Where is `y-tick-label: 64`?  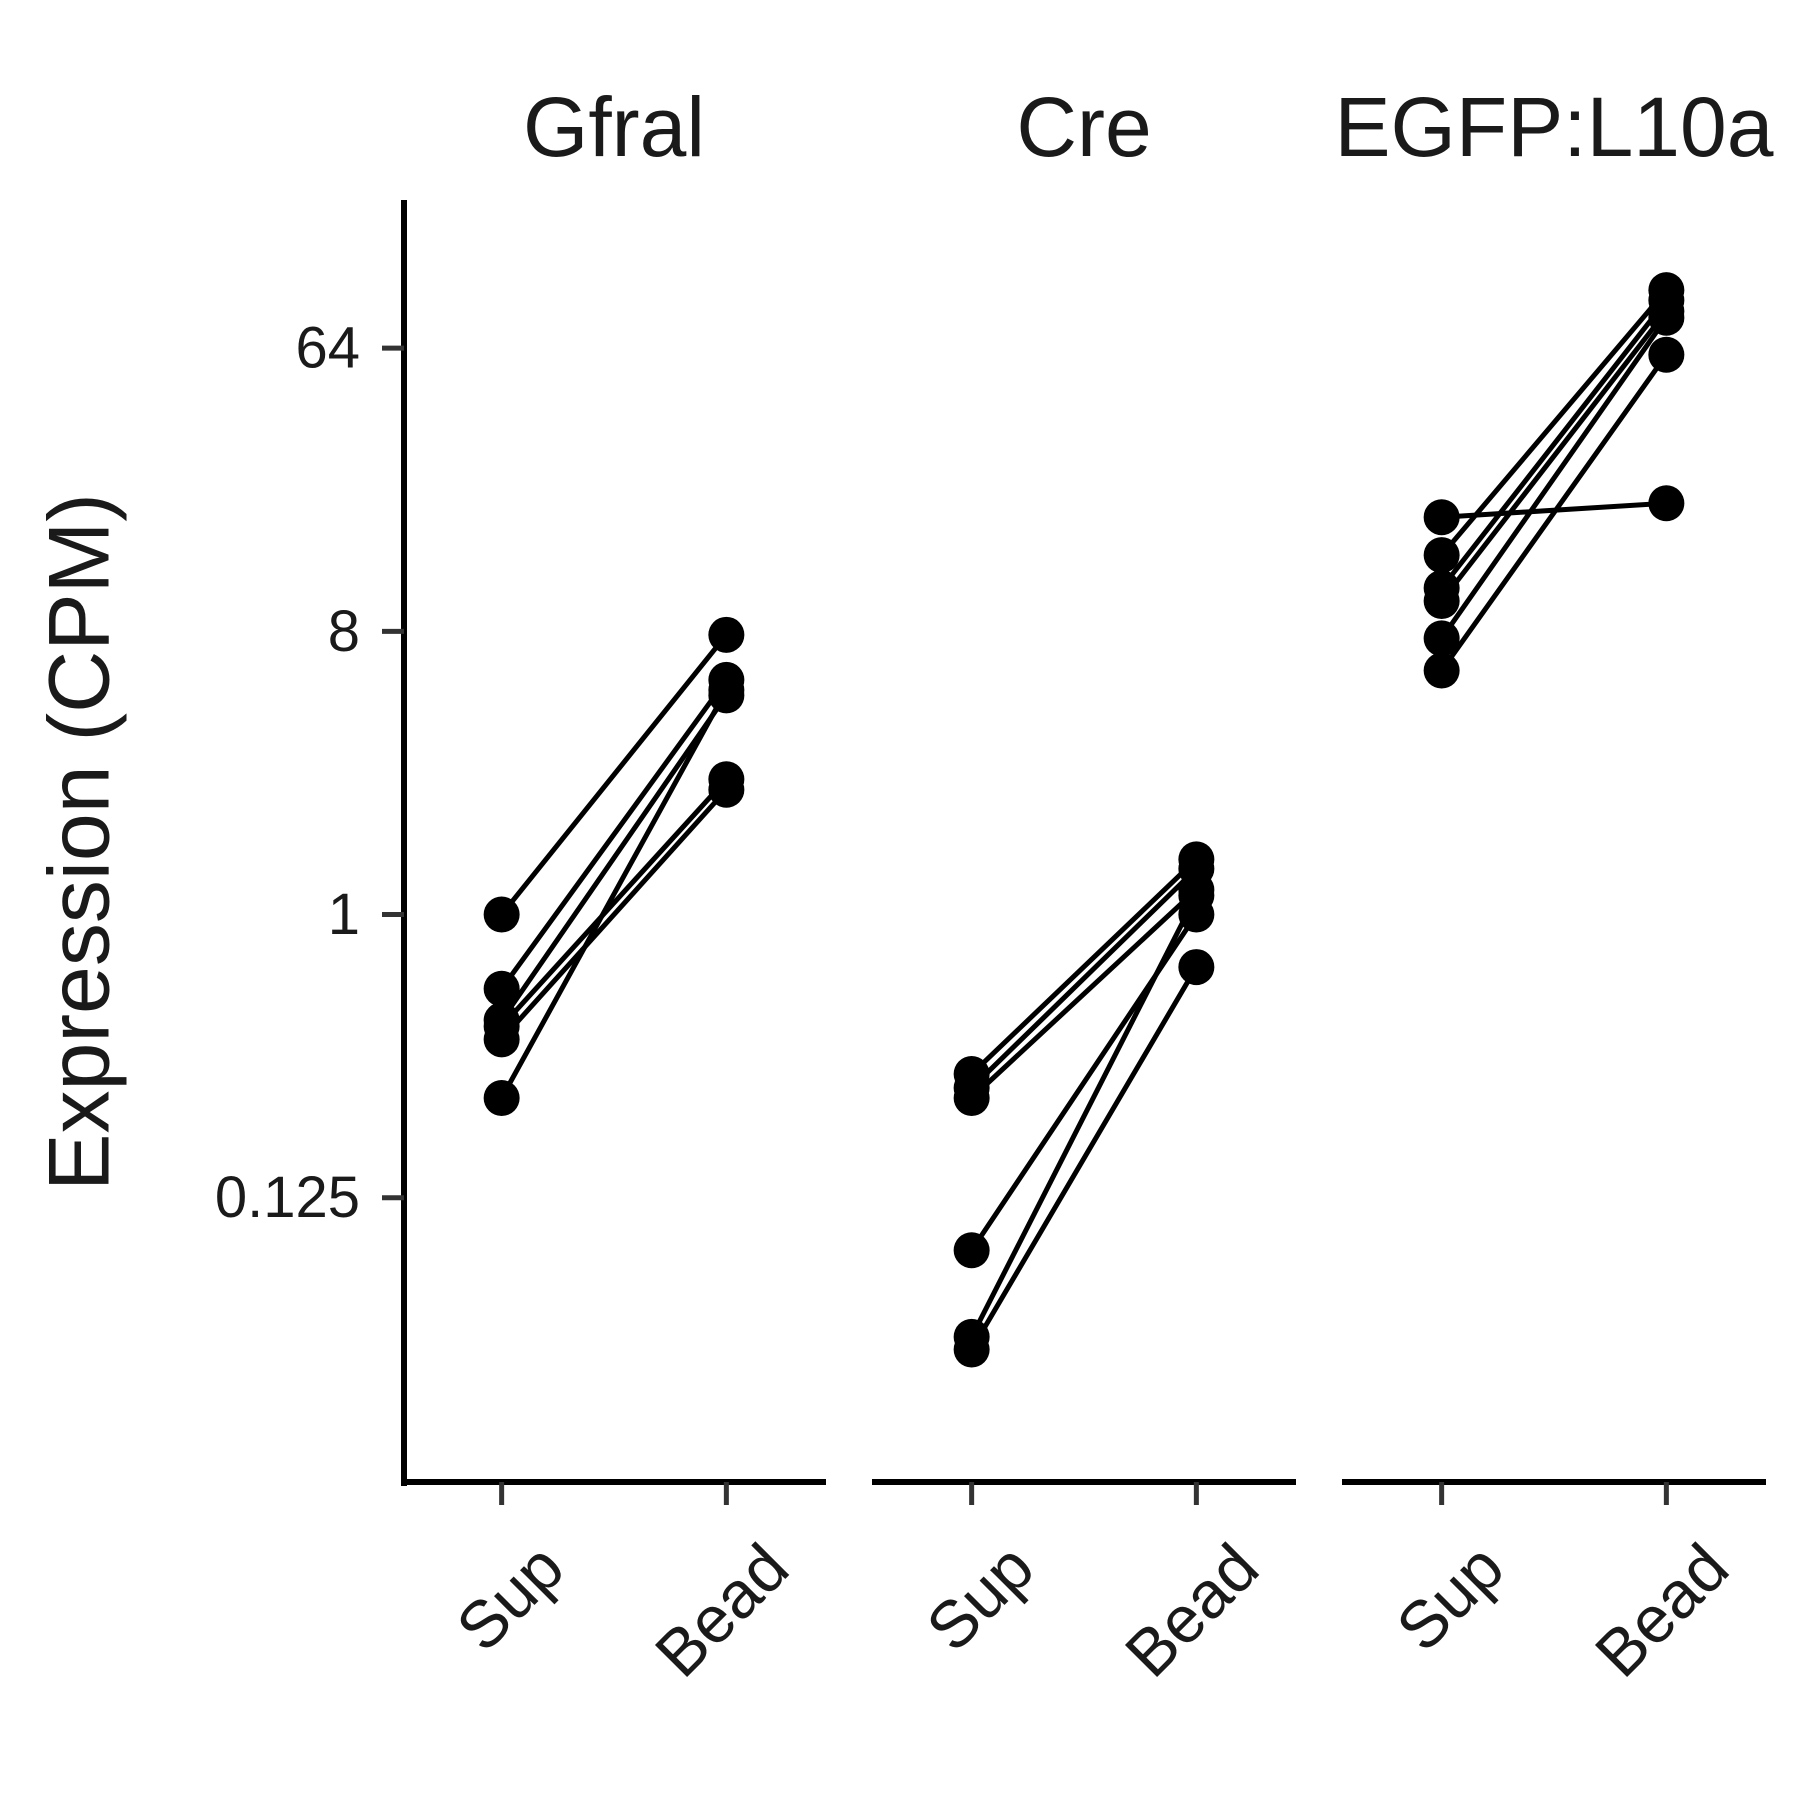
y-tick-label: 64 is located at coordinates (327, 348).